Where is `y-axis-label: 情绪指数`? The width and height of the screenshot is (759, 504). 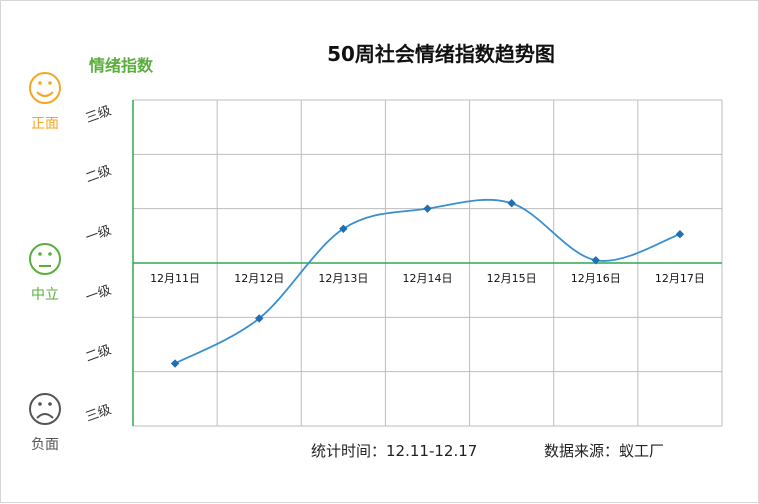 y-axis-label: 情绪指数 is located at coordinates (121, 65).